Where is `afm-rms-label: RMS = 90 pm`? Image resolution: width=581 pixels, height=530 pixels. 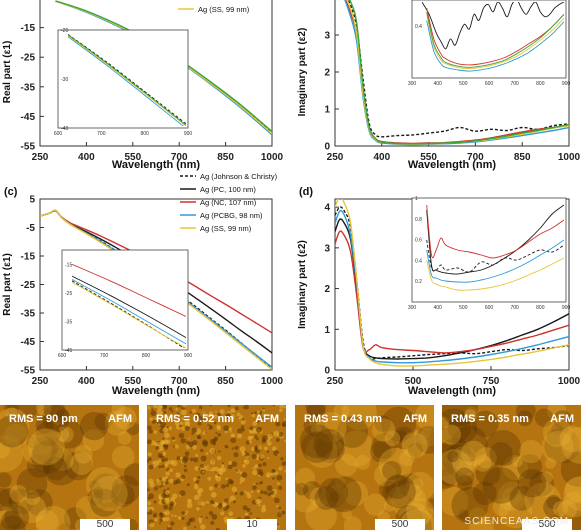
afm-rms-label: RMS = 90 pm is located at coordinates (43, 419).